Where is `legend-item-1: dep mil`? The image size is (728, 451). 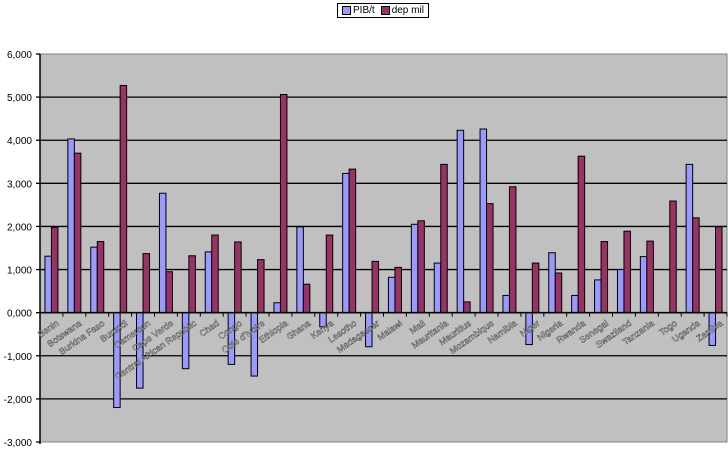 legend-item-1: dep mil is located at coordinates (402, 10).